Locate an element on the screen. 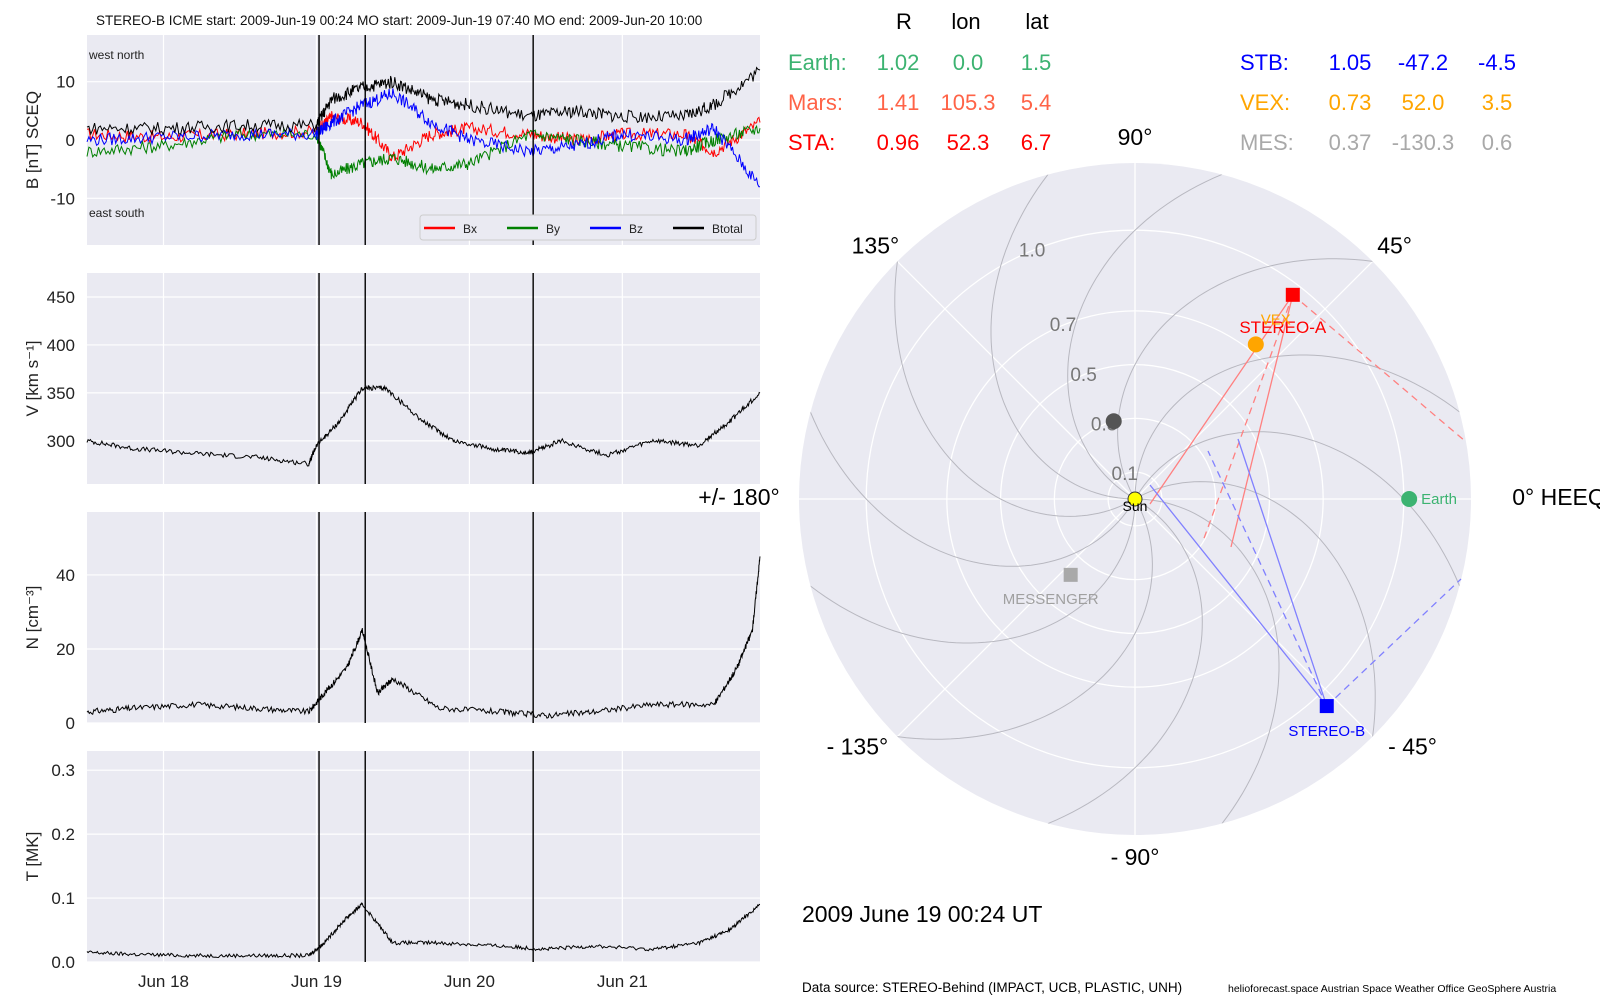  legend-label: Bz is located at coordinates (636, 229).